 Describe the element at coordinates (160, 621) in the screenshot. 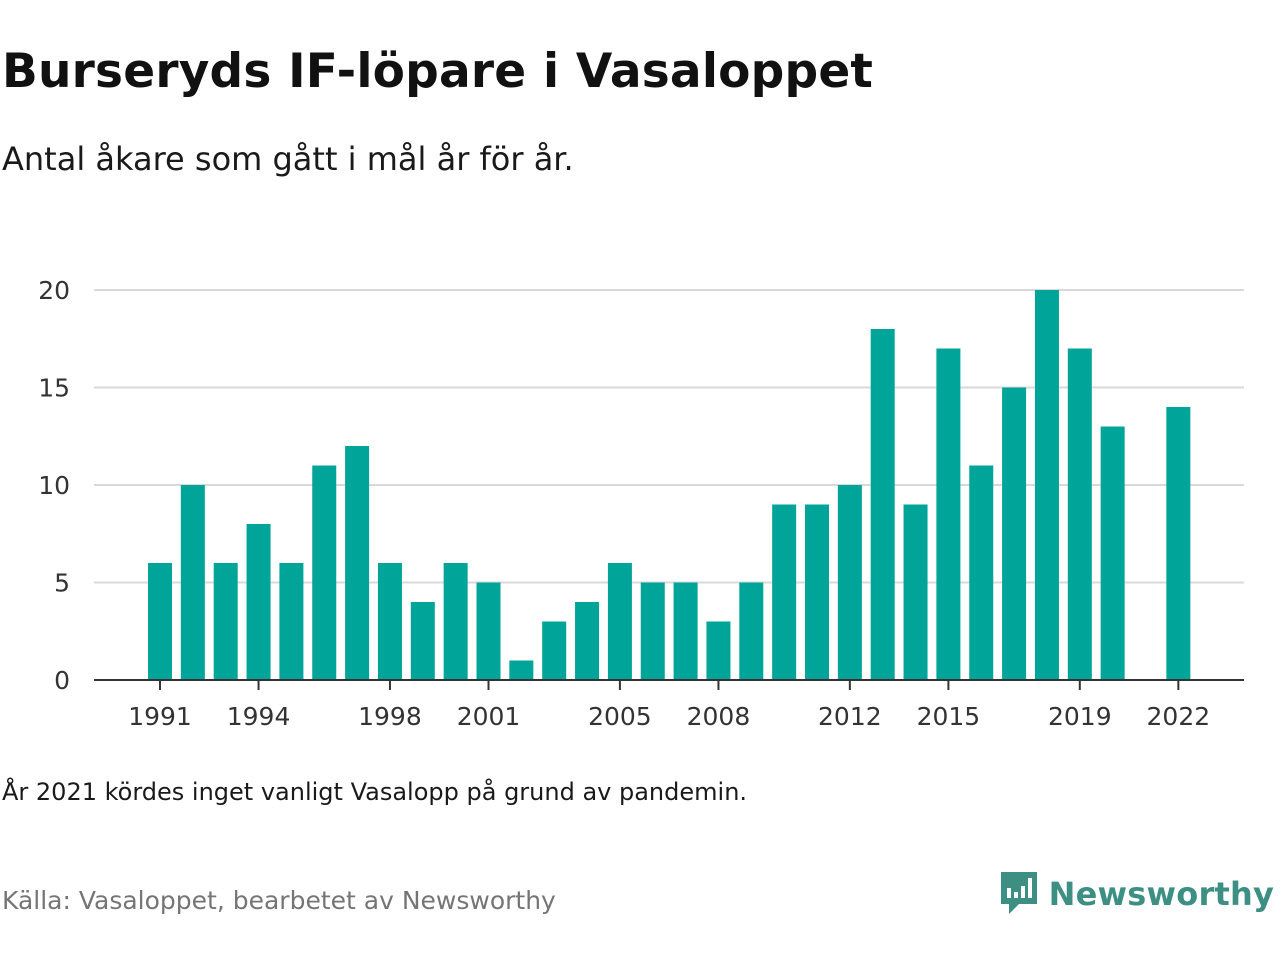

I see `bar-1991` at that location.